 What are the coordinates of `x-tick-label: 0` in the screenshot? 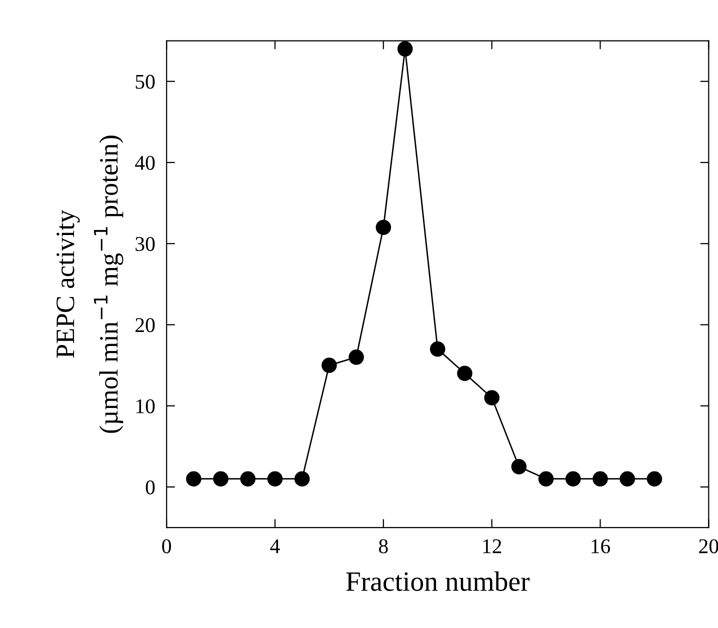 It's located at (166, 546).